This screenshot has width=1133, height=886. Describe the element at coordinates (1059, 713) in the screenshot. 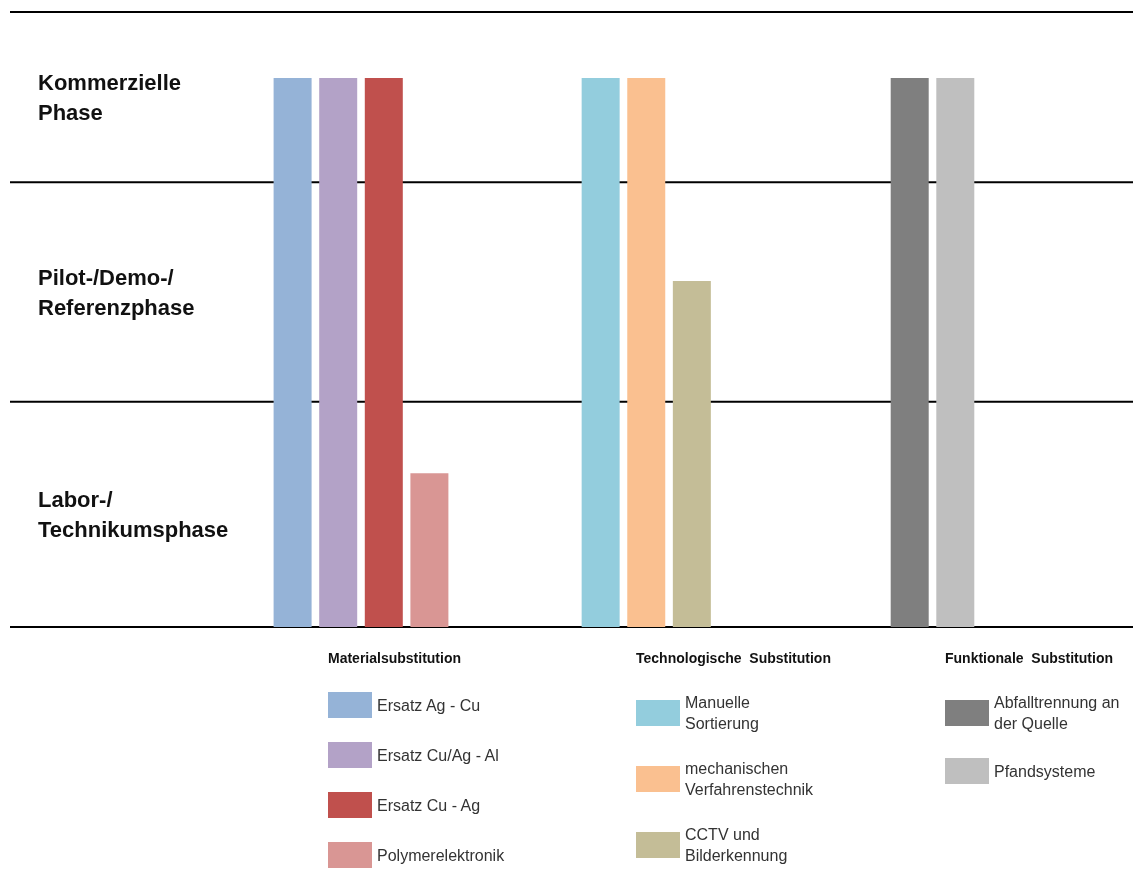

I see `legend-label: Abfalltrennung an der Quelle` at that location.